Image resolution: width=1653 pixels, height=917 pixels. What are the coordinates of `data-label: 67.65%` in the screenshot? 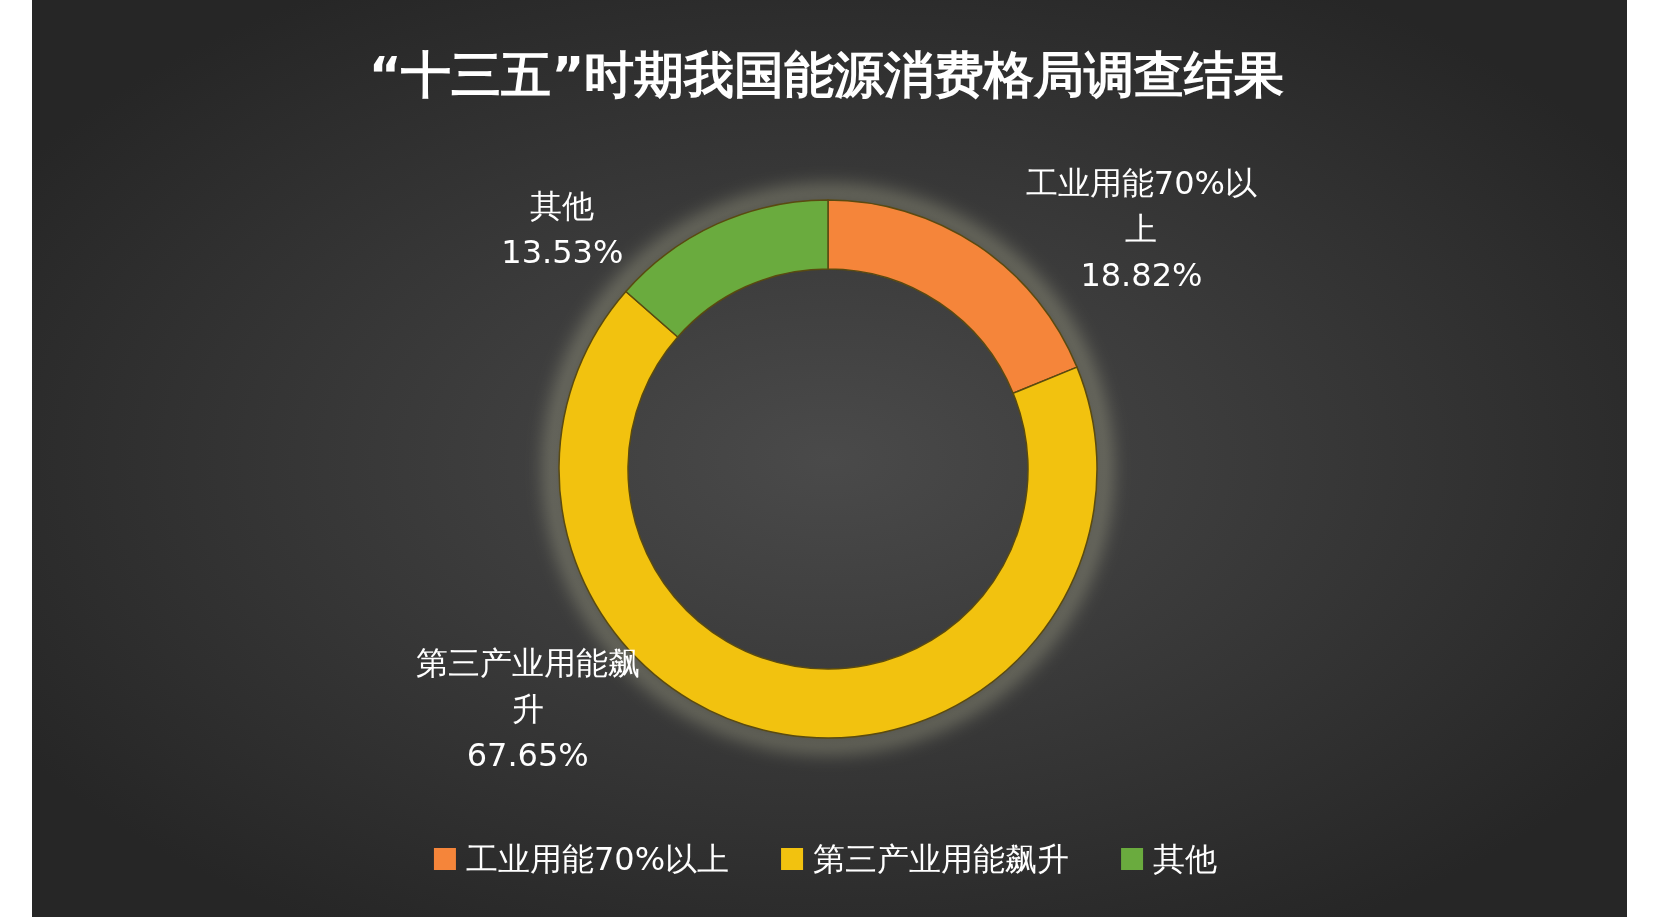 It's located at (527, 755).